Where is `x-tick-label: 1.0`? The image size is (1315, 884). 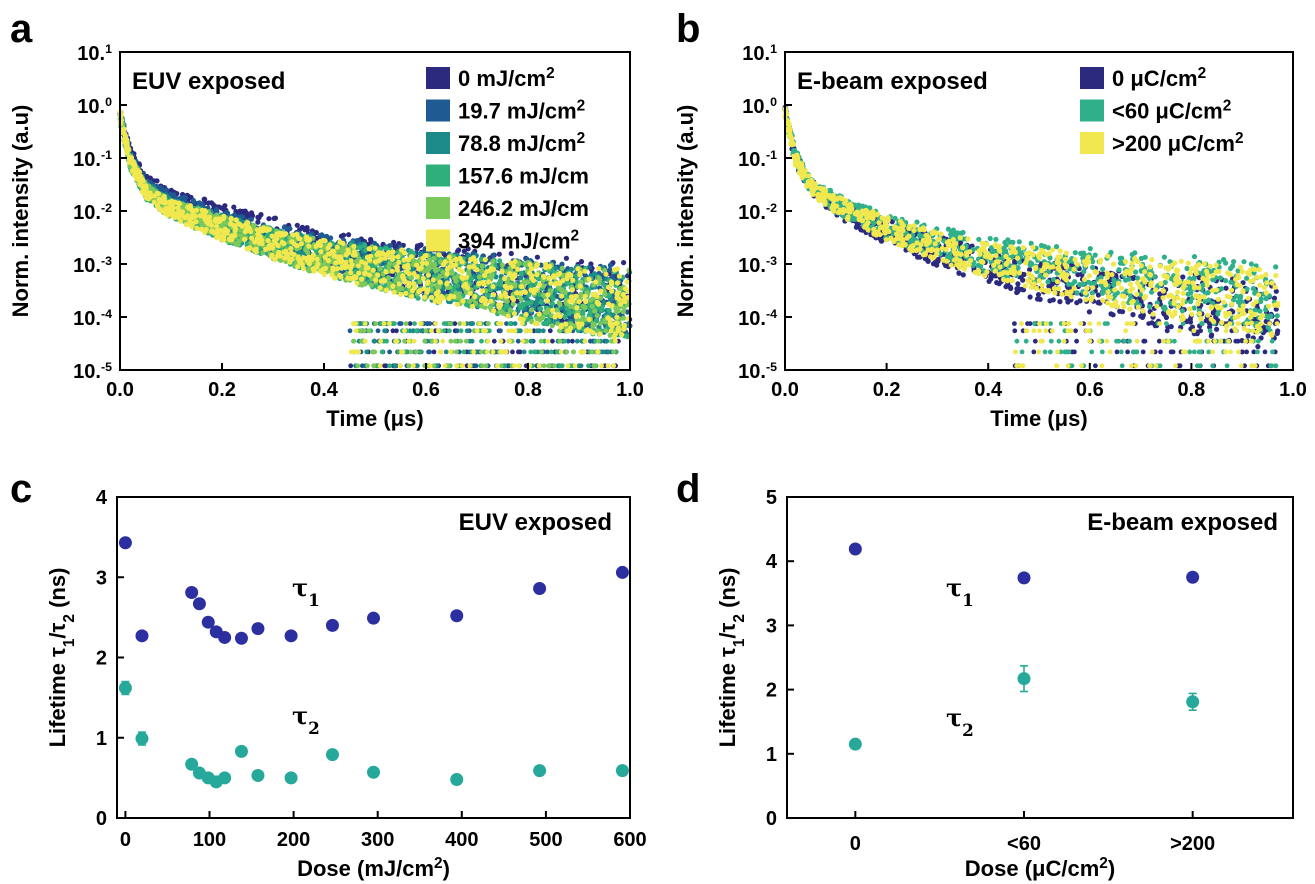 x-tick-label: 1.0 is located at coordinates (630, 390).